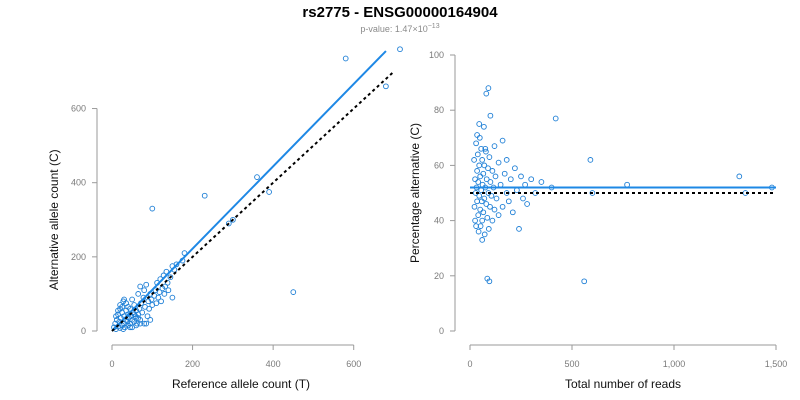 This screenshot has height=400, width=800. I want to click on x-tick-label: 600, so click(353, 364).